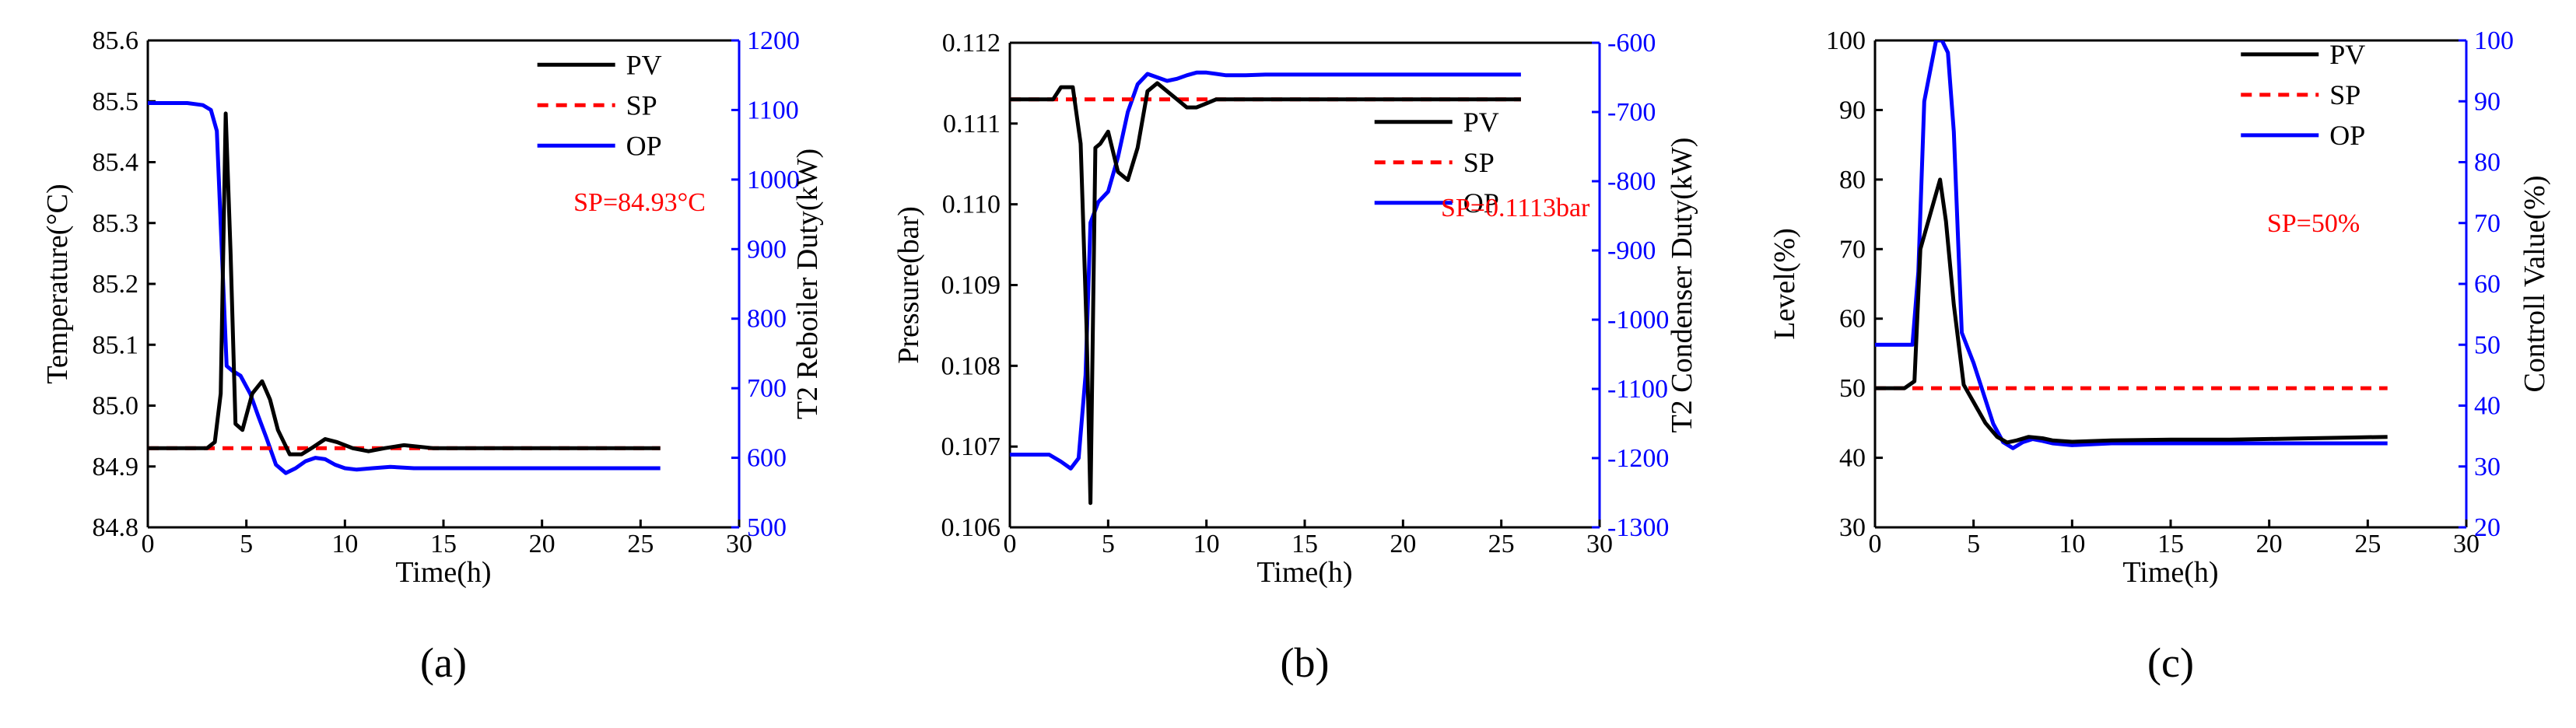 The width and height of the screenshot is (2576, 728). I want to click on y2-tick-label: 100, so click(2494, 41).